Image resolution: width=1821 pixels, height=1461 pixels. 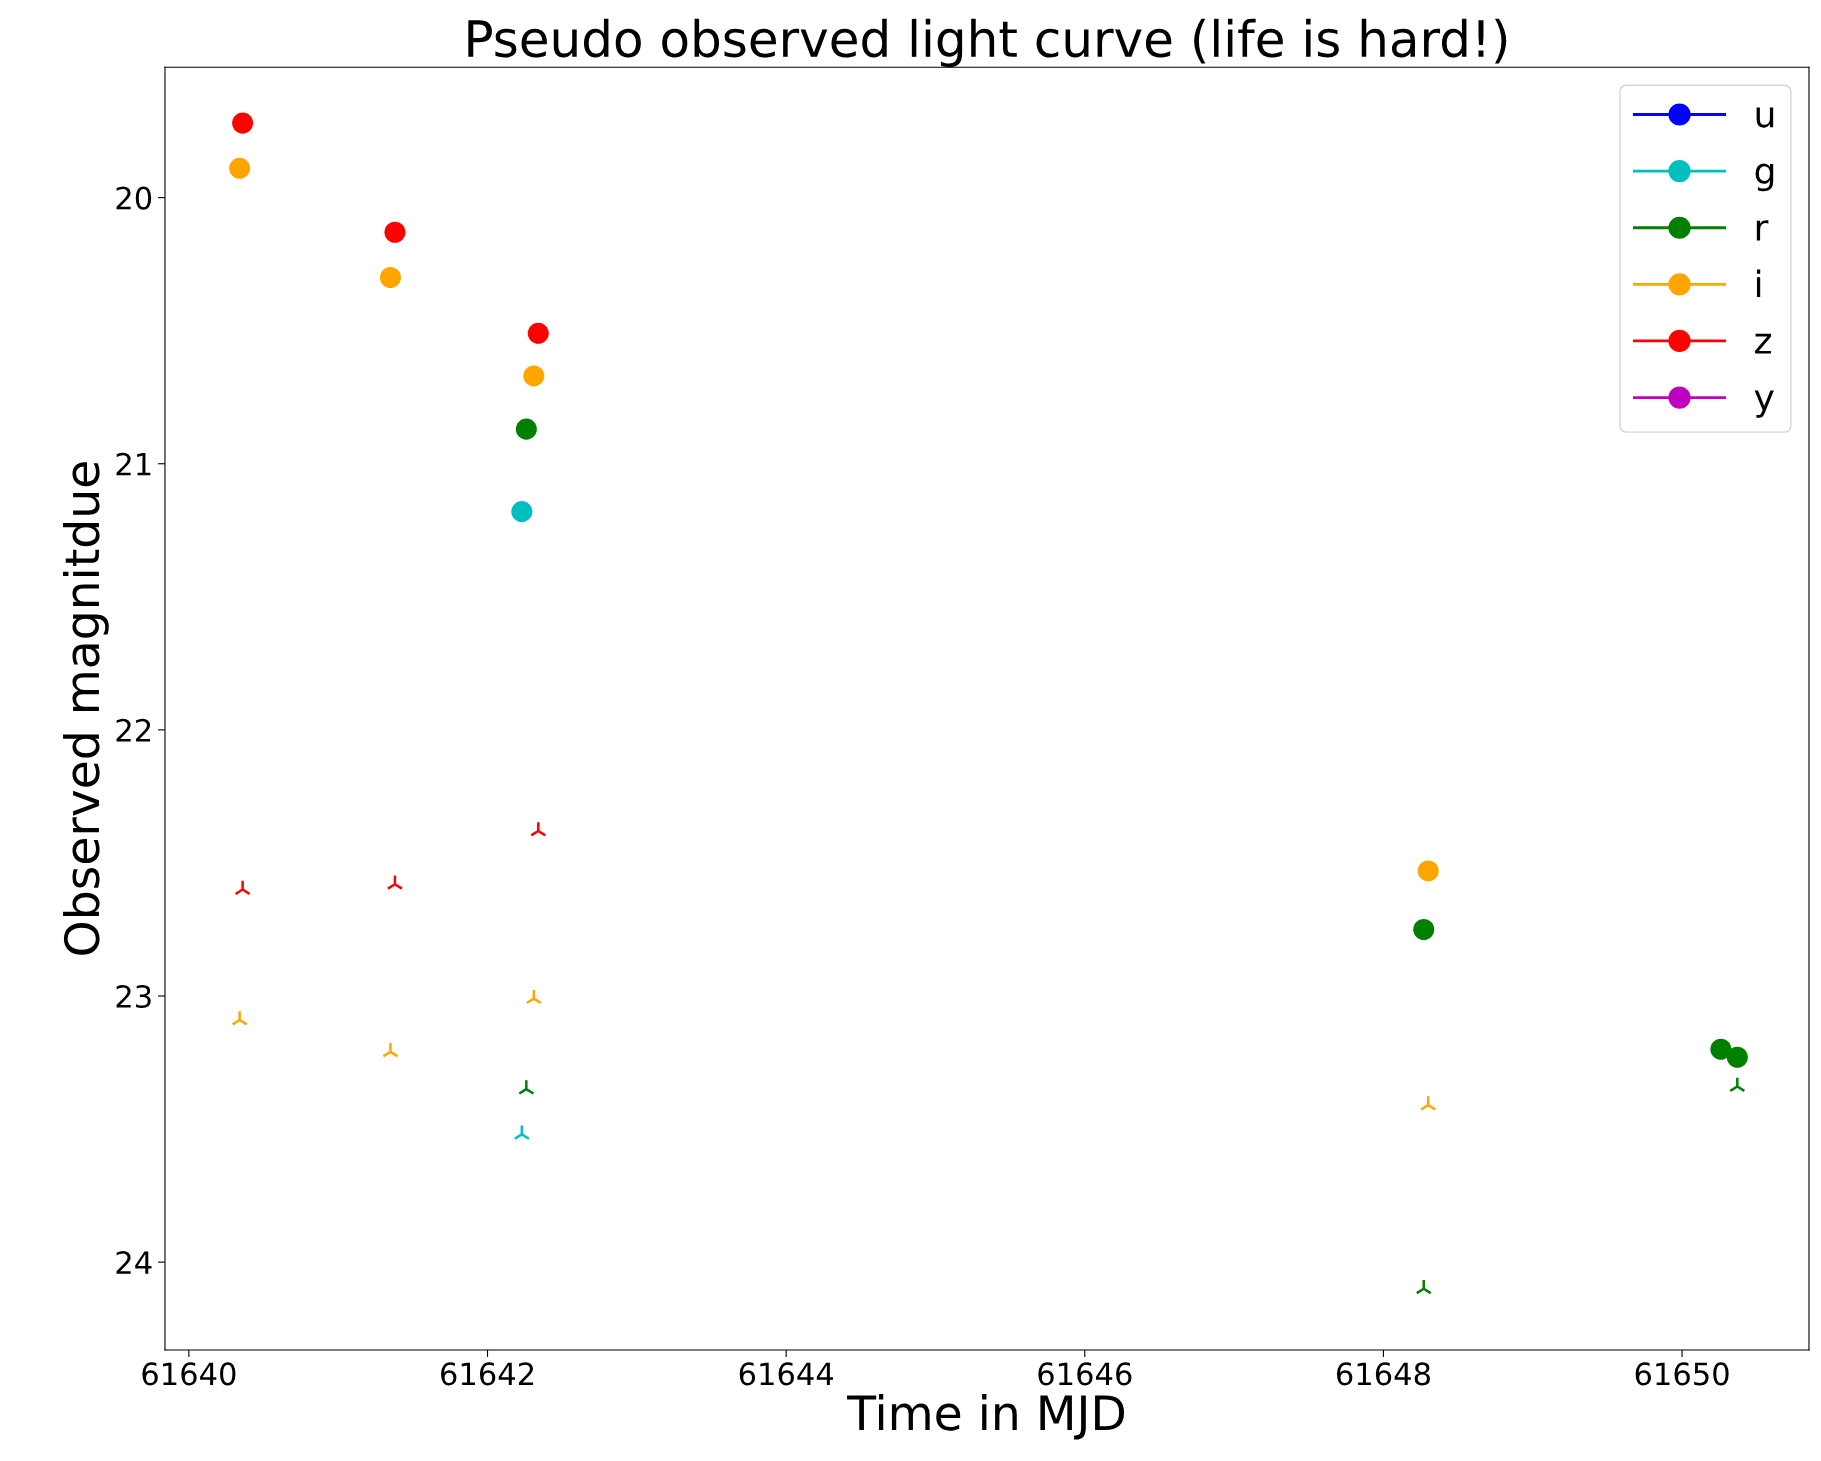 What do you see at coordinates (189, 1374) in the screenshot?
I see `x-tick-label: 61640` at bounding box center [189, 1374].